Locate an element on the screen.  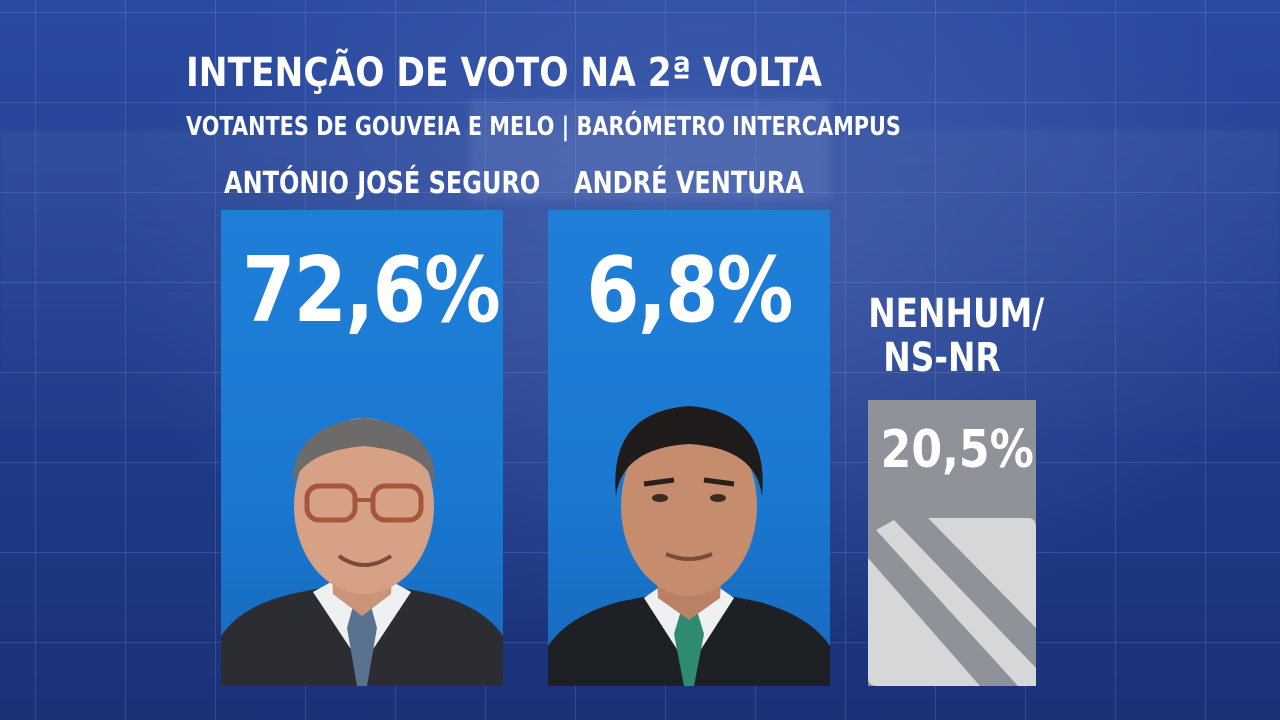
chart-title: INTENÇÃO DE VOTO NA 2ª VOLTA is located at coordinates (504, 73).